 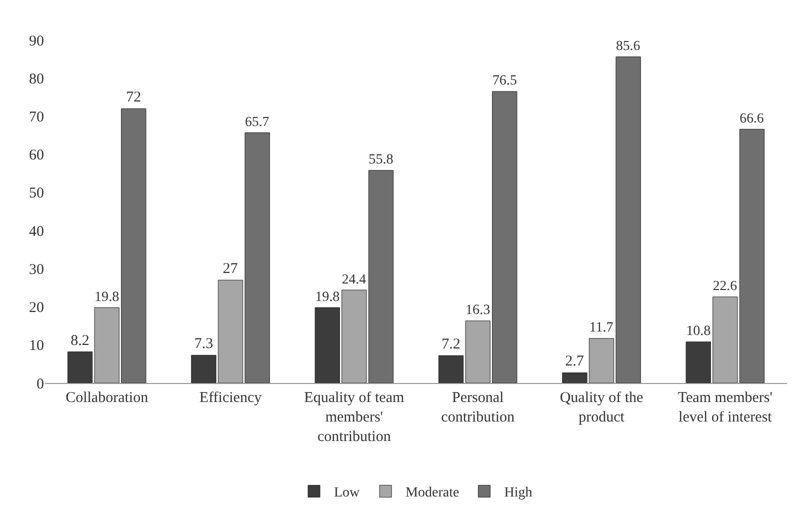 What do you see at coordinates (628, 46) in the screenshot?
I see `data-label: 85.6` at bounding box center [628, 46].